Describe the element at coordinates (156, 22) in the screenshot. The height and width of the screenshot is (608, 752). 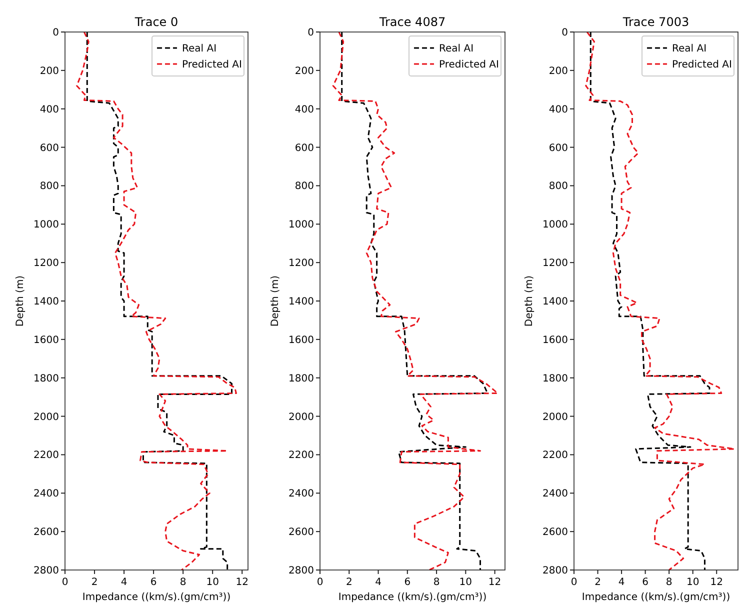
I see `chart-title: Trace 0` at that location.